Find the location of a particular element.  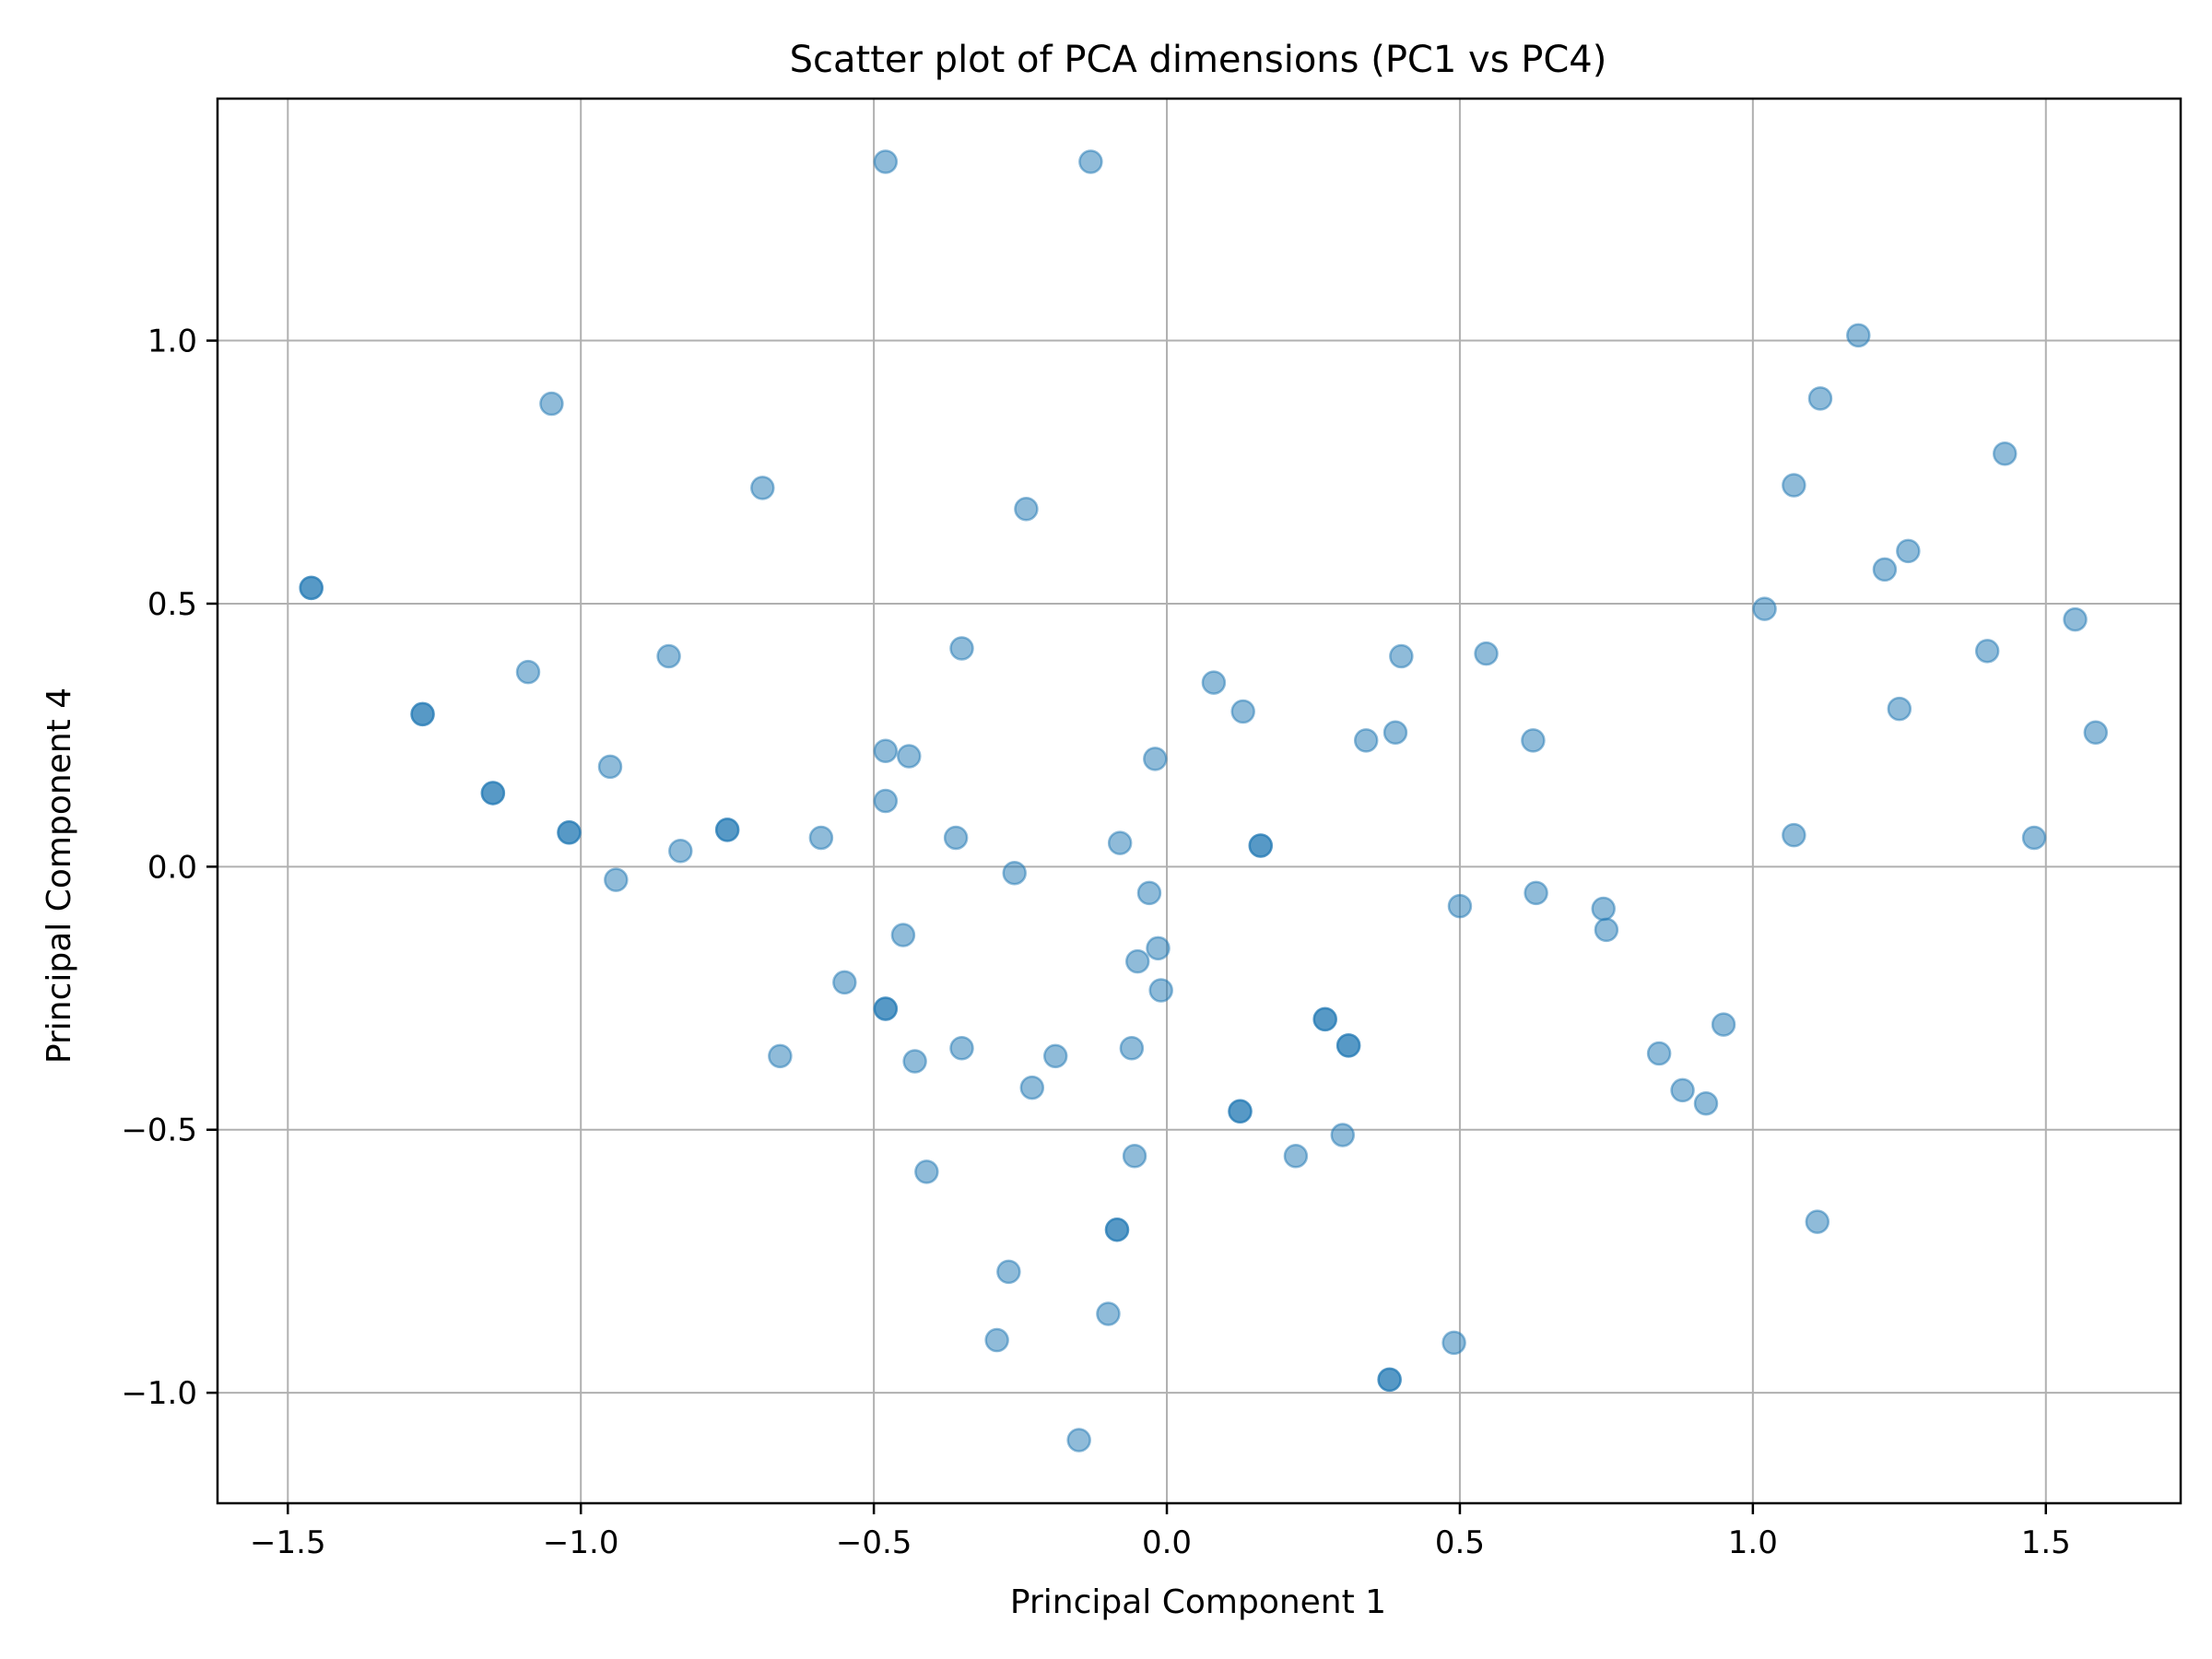

x-tick-label: 0.5 is located at coordinates (1460, 1542).